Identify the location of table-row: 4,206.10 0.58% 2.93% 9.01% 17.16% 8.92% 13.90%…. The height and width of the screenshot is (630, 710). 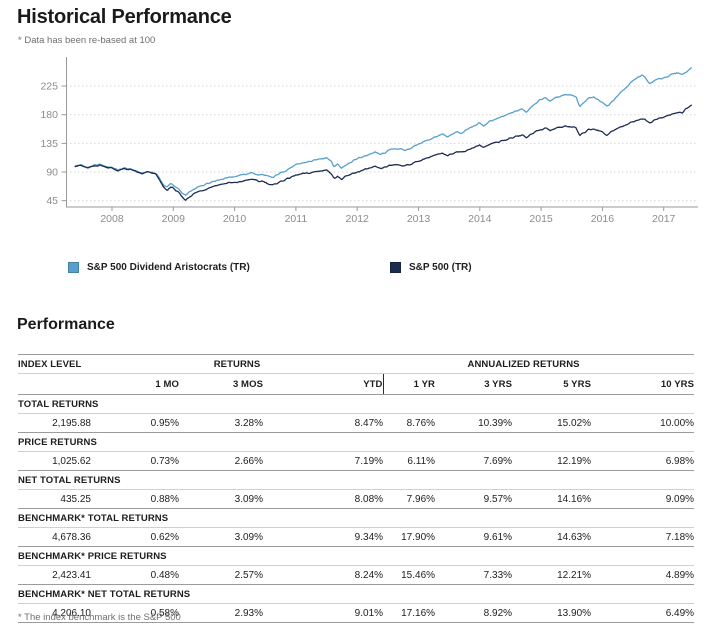
(356, 613).